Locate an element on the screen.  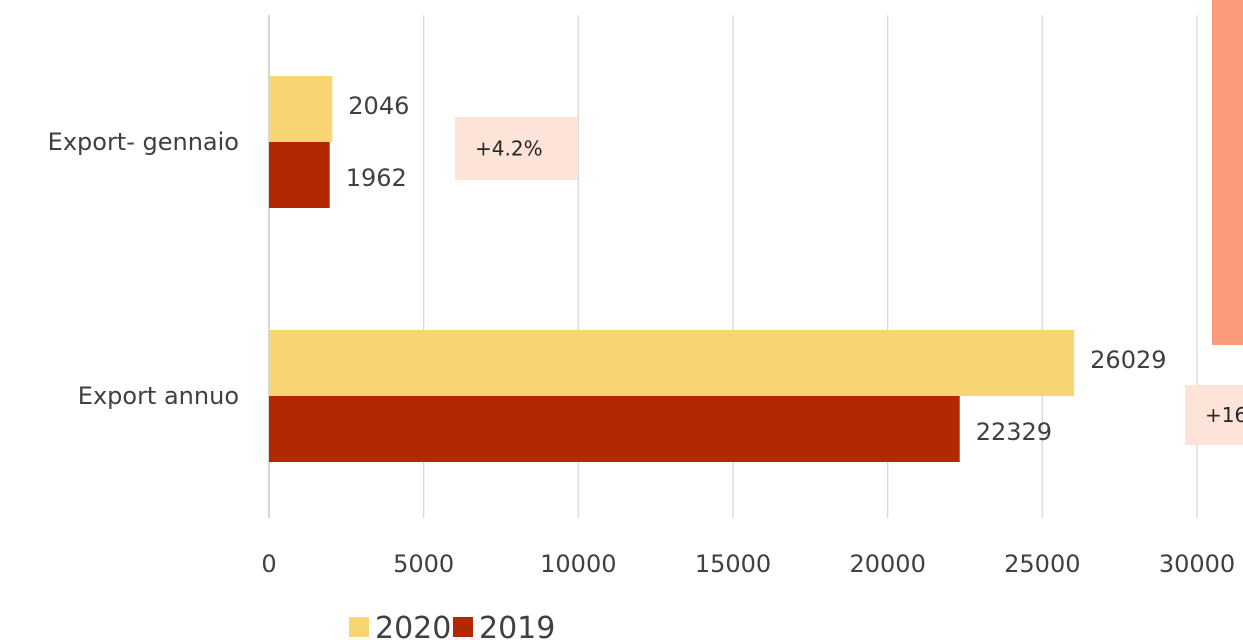
category-label: Export annuo is located at coordinates (158, 396).